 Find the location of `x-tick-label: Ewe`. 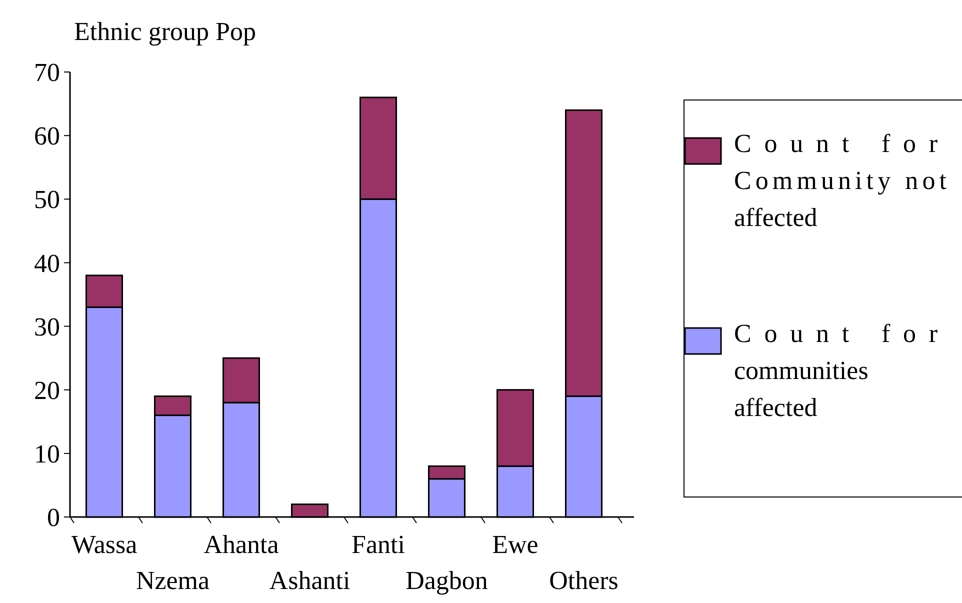

x-tick-label: Ewe is located at coordinates (515, 544).